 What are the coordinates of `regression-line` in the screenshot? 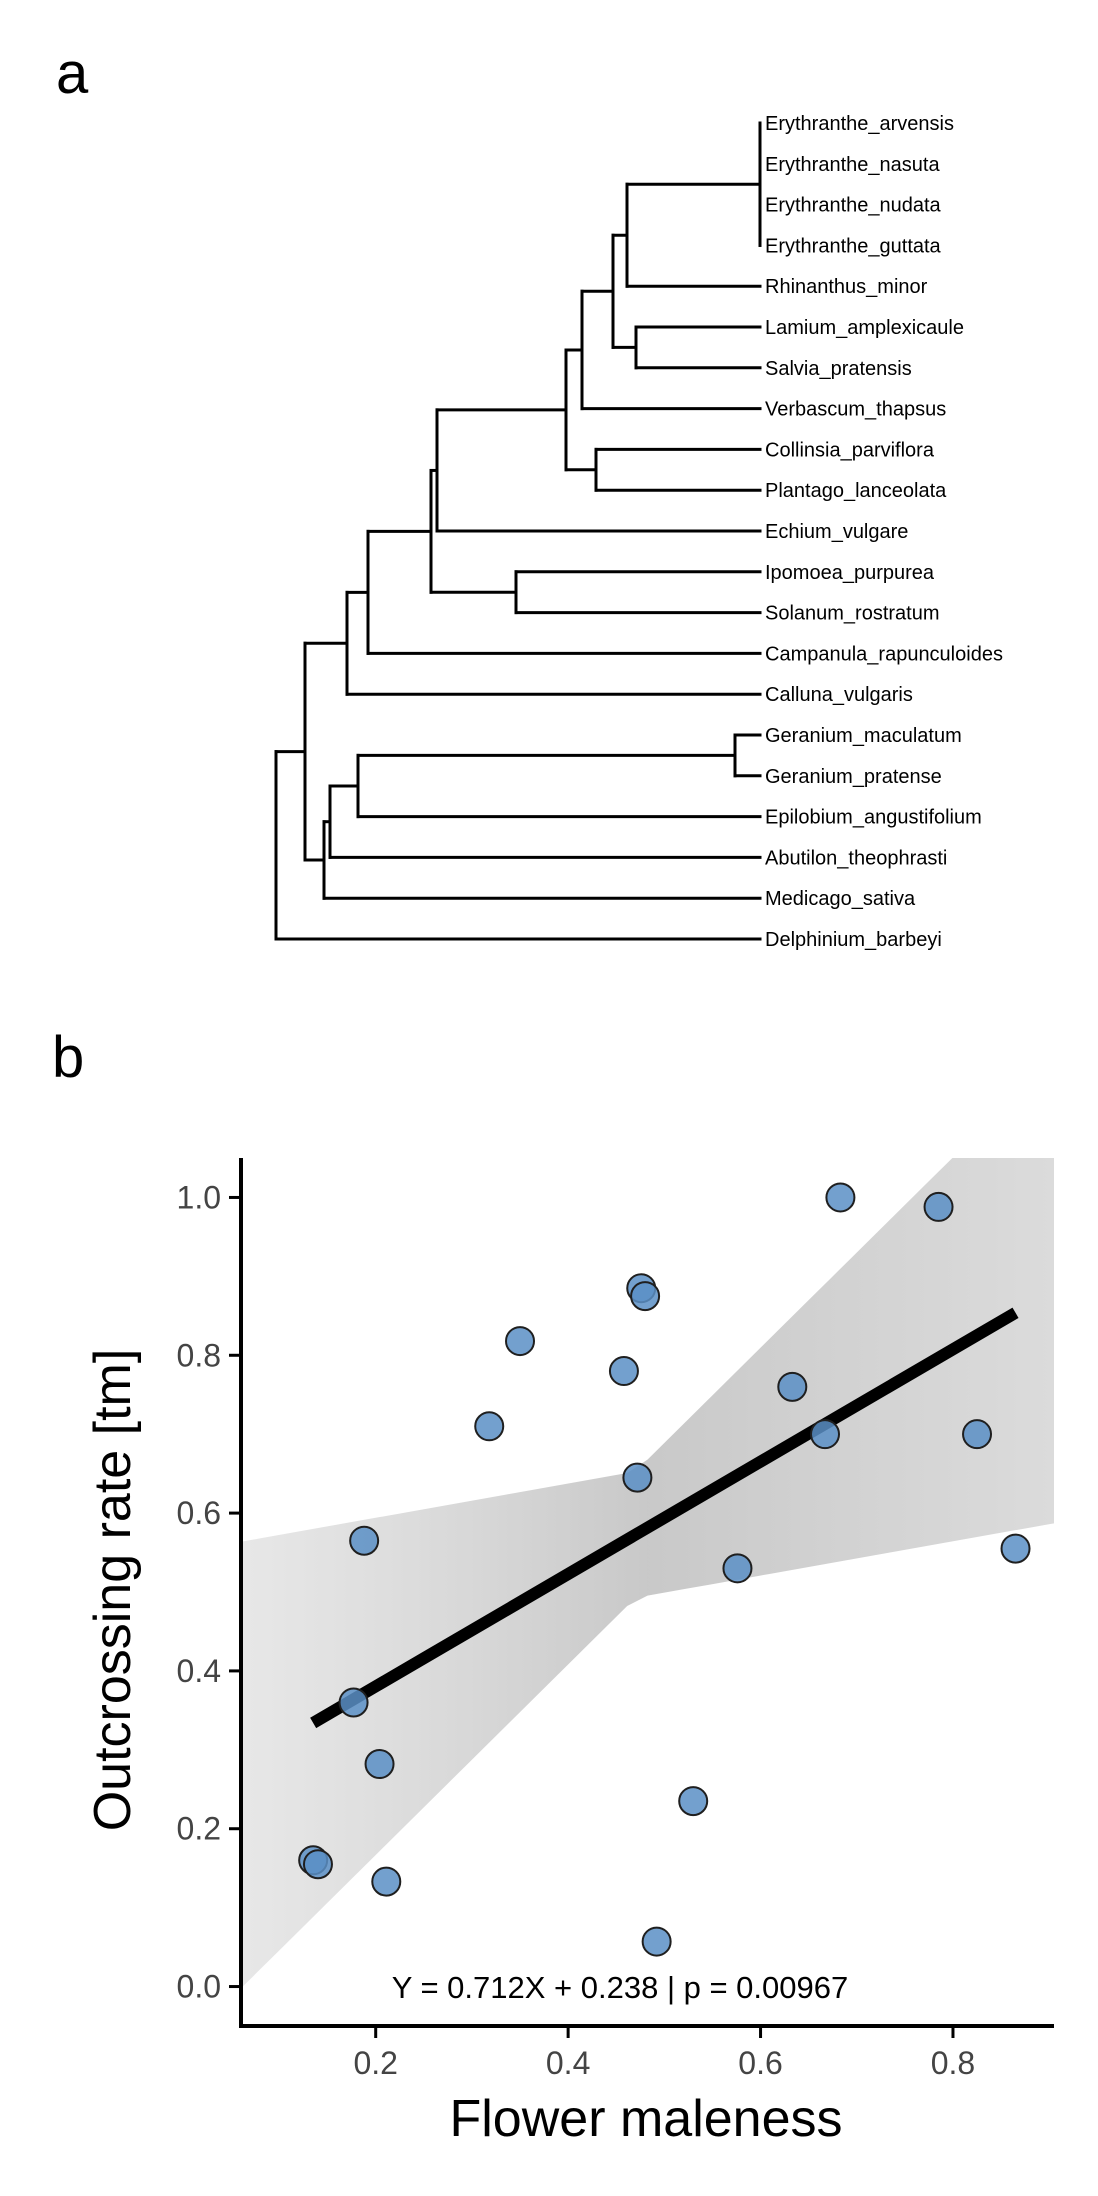 It's located at (664, 1518).